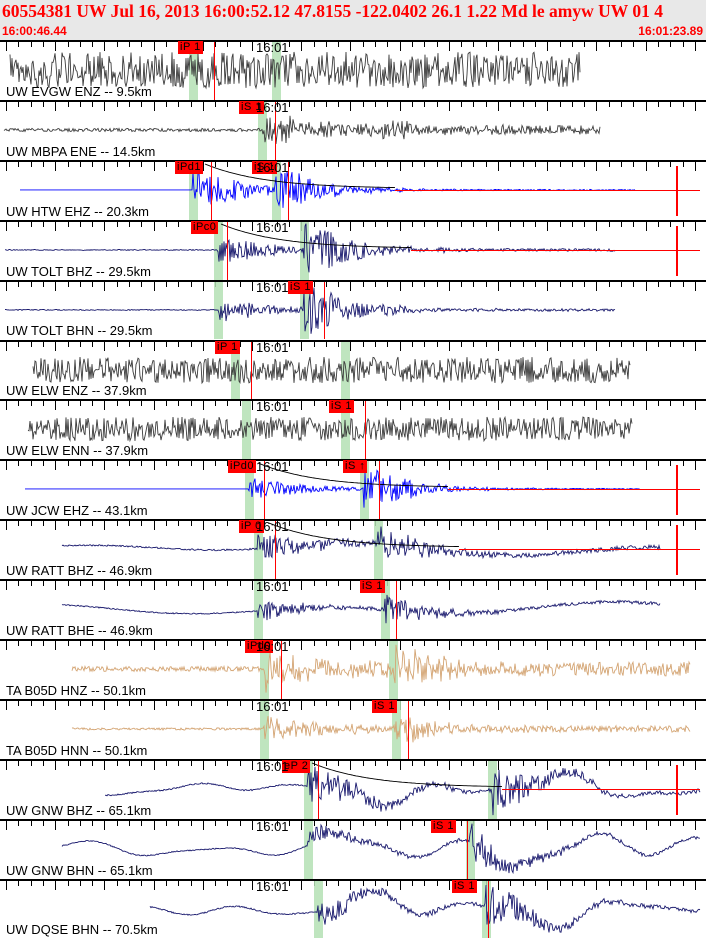 This screenshot has width=706, height=938. What do you see at coordinates (251, 527) in the screenshot?
I see `pick-label: iP 0` at bounding box center [251, 527].